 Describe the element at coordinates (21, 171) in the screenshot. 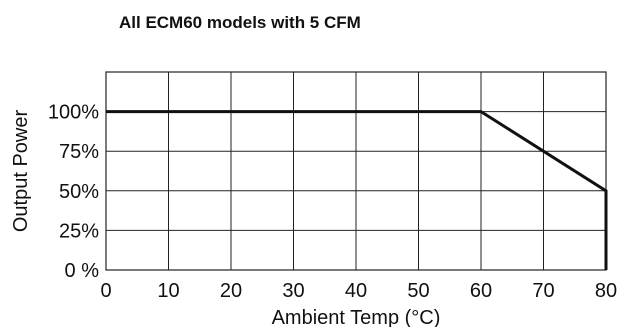

I see `y-axis-label: Output Power` at that location.